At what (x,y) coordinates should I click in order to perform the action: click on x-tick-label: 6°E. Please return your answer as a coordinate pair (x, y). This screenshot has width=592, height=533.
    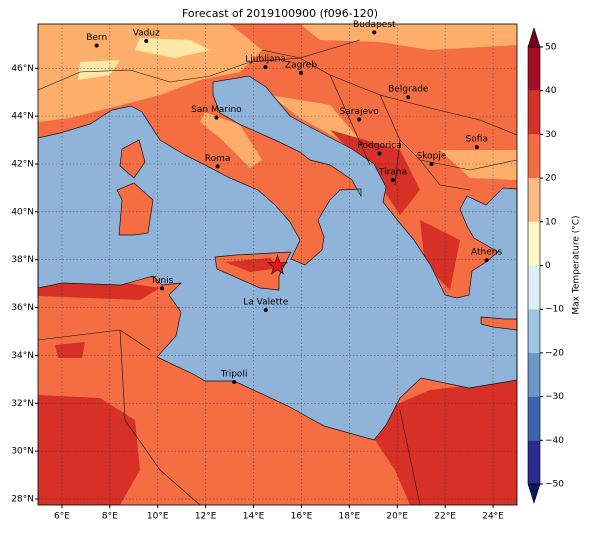
    Looking at the image, I should click on (62, 517).